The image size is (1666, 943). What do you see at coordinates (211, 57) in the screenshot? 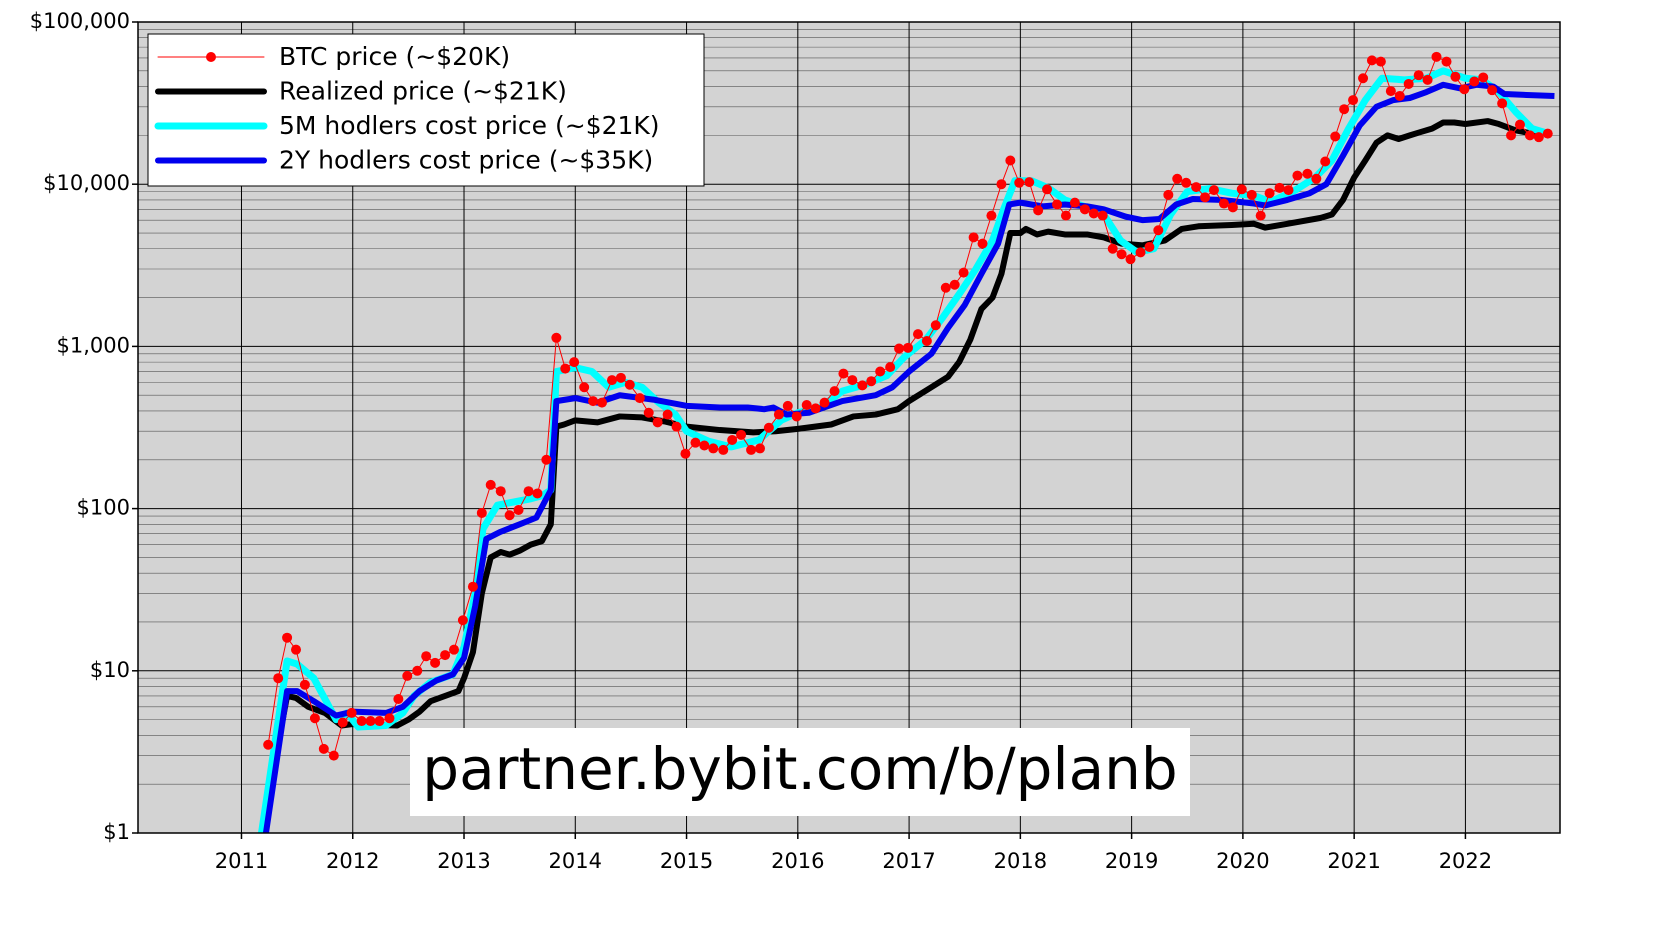
I see `legend-marker` at bounding box center [211, 57].